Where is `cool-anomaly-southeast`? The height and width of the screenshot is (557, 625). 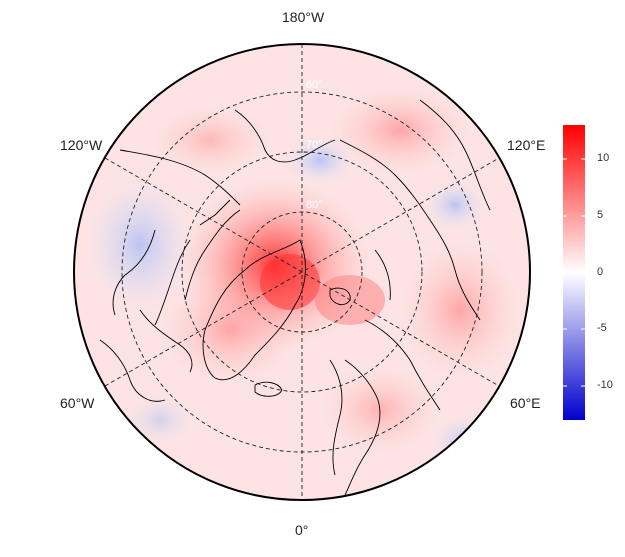
cool-anomaly-southeast is located at coordinates (470, 440).